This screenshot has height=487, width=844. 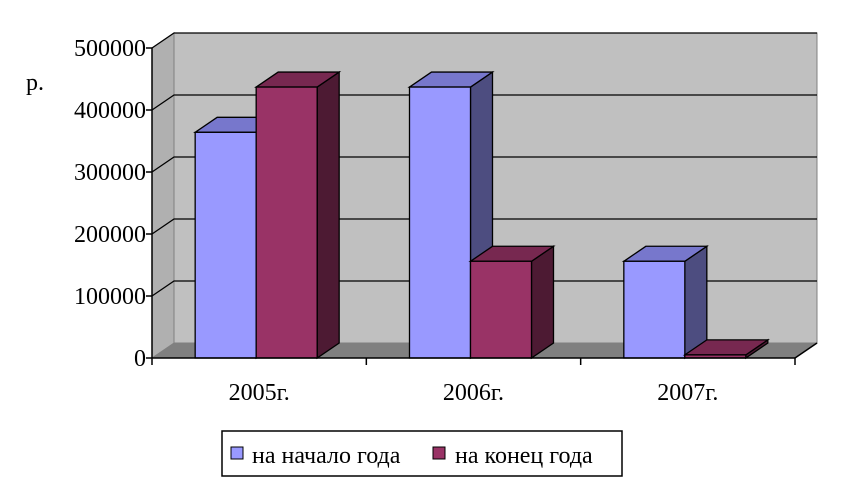 What do you see at coordinates (524, 456) in the screenshot?
I see `legend-label-end: на конец года` at bounding box center [524, 456].